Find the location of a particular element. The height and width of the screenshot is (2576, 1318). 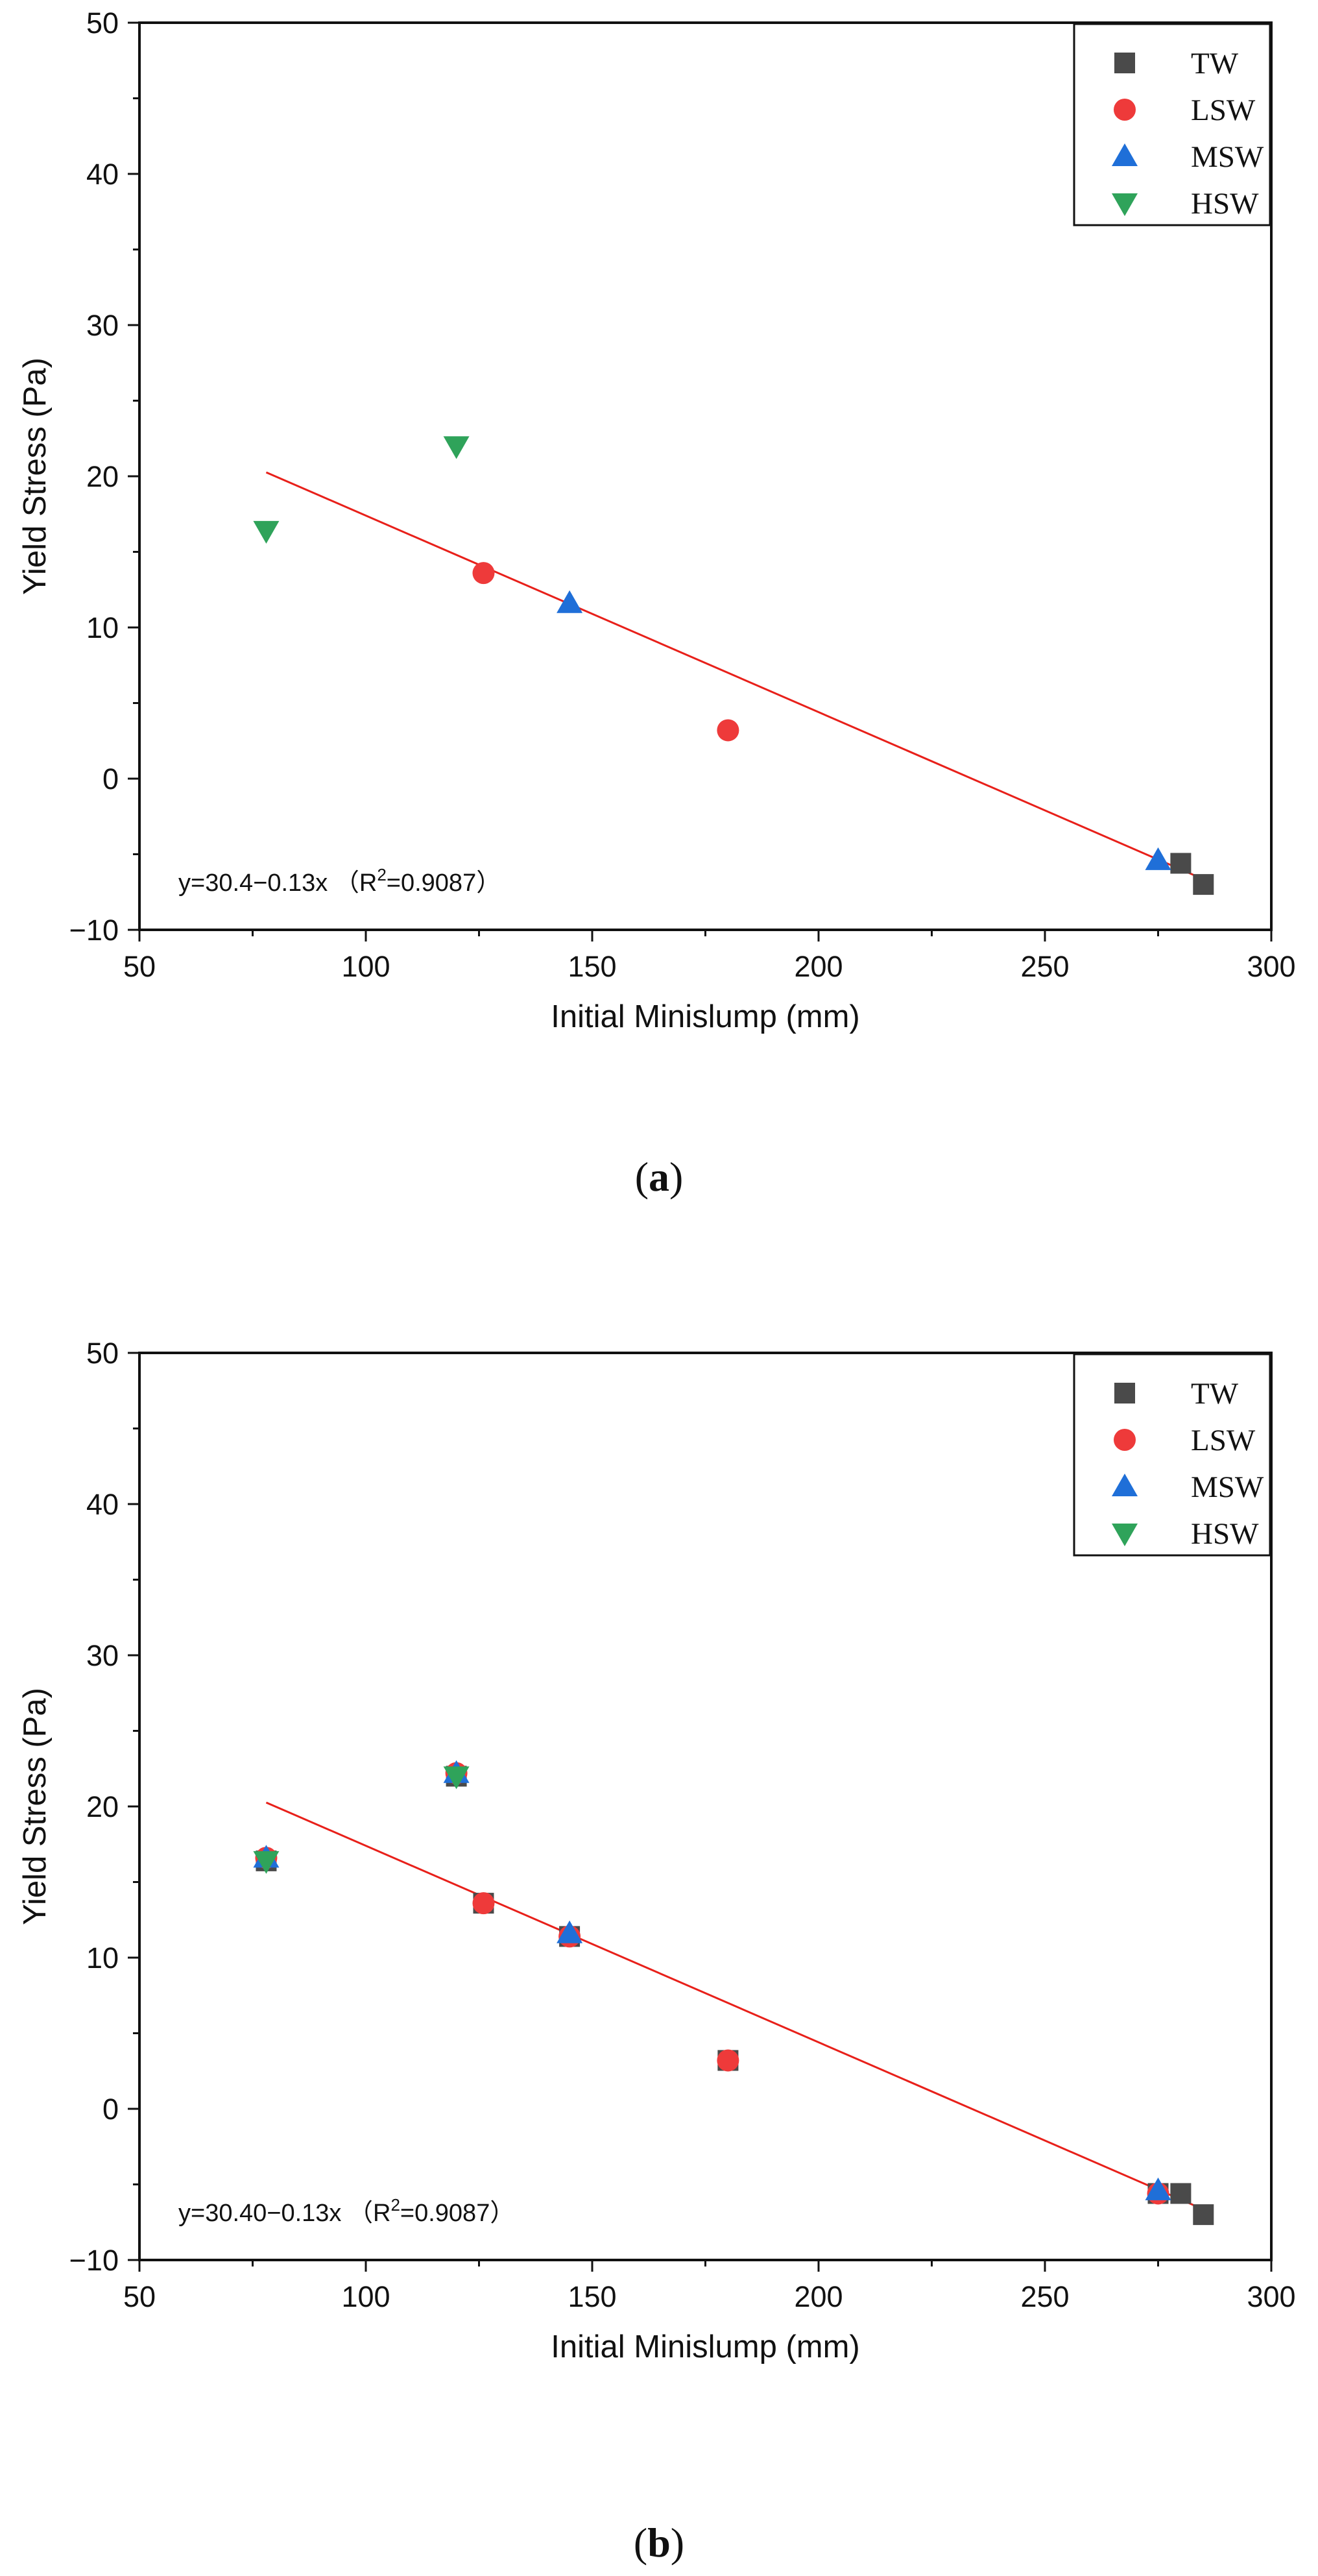

panel-label: (b) is located at coordinates (659, 2543).